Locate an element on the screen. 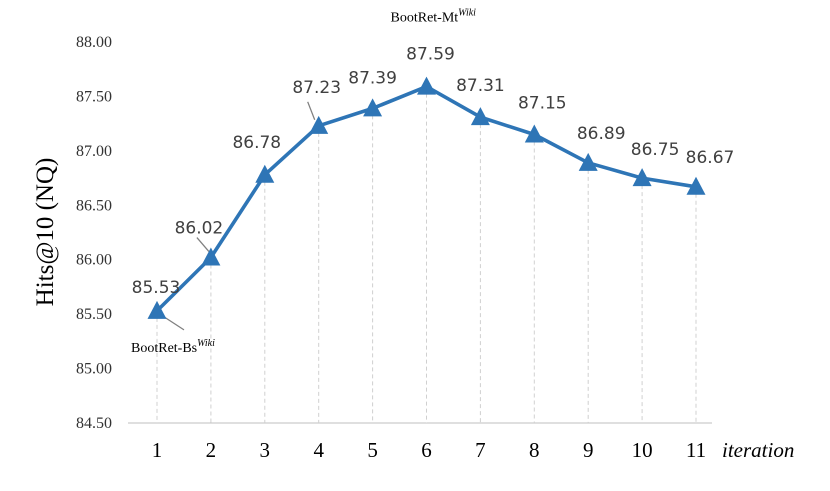  x-tick-label: 11 is located at coordinates (696, 450).